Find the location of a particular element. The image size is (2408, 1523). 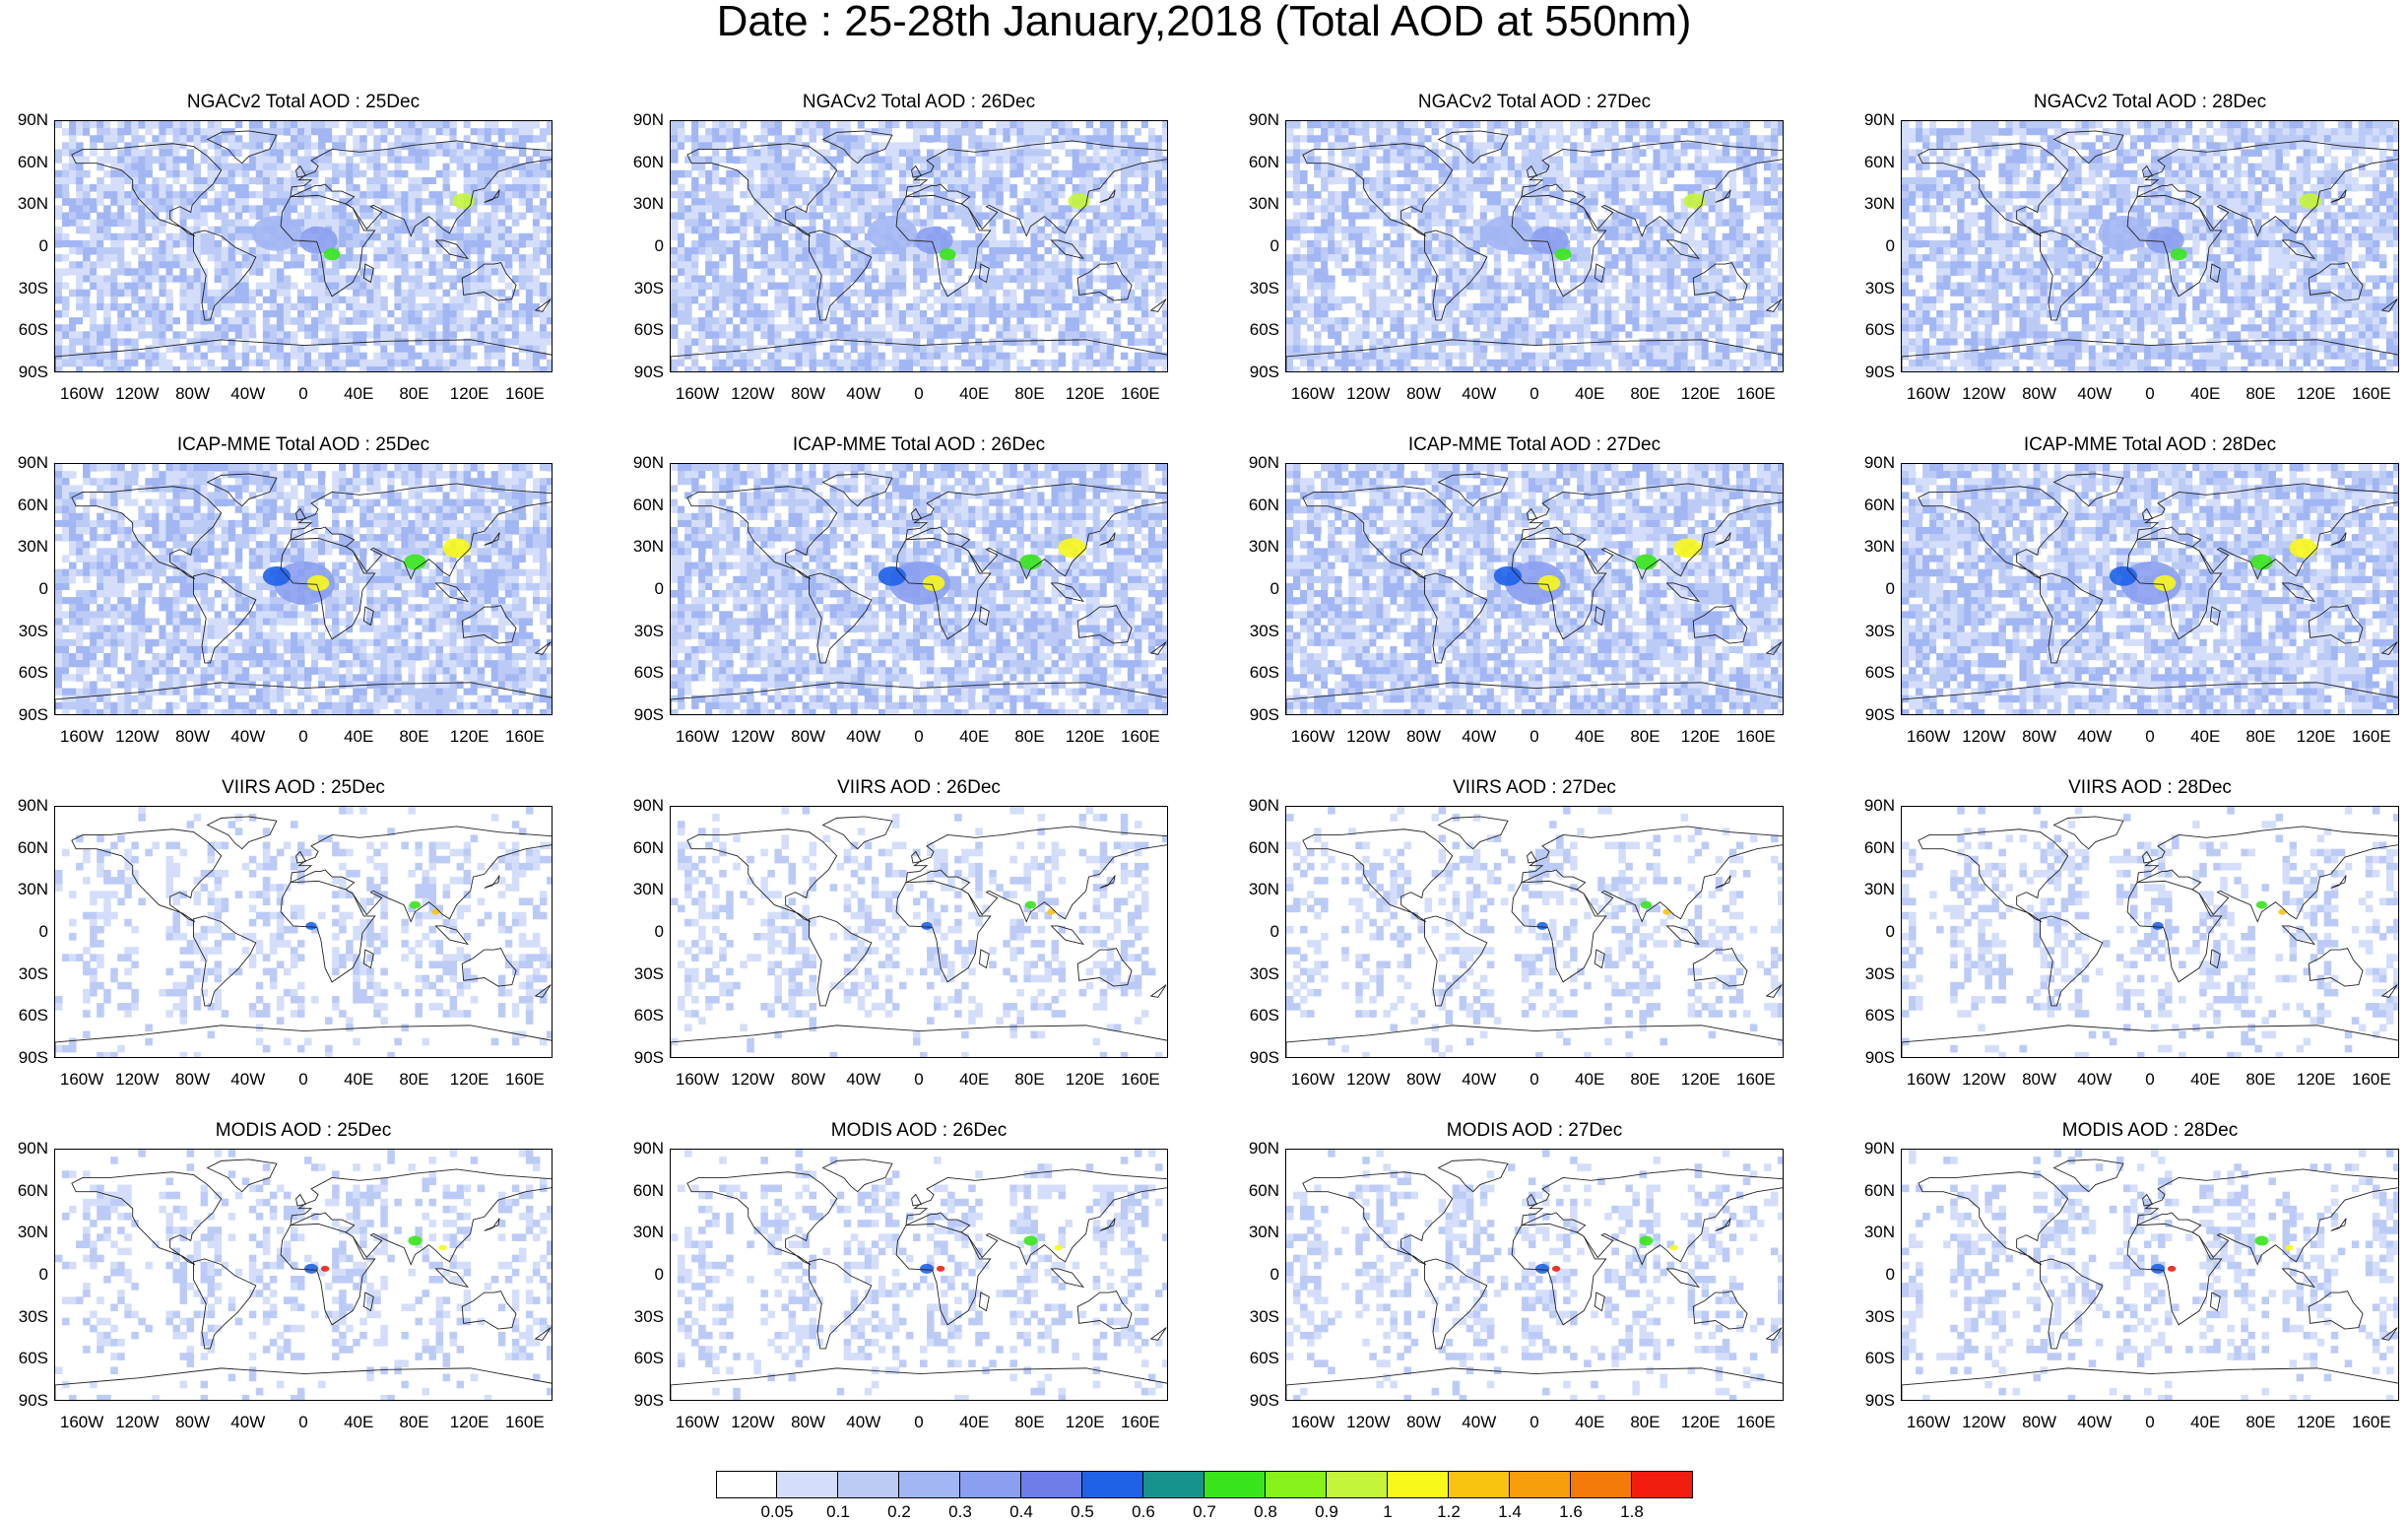

lat-tick-label: 0 is located at coordinates (1258, 589).